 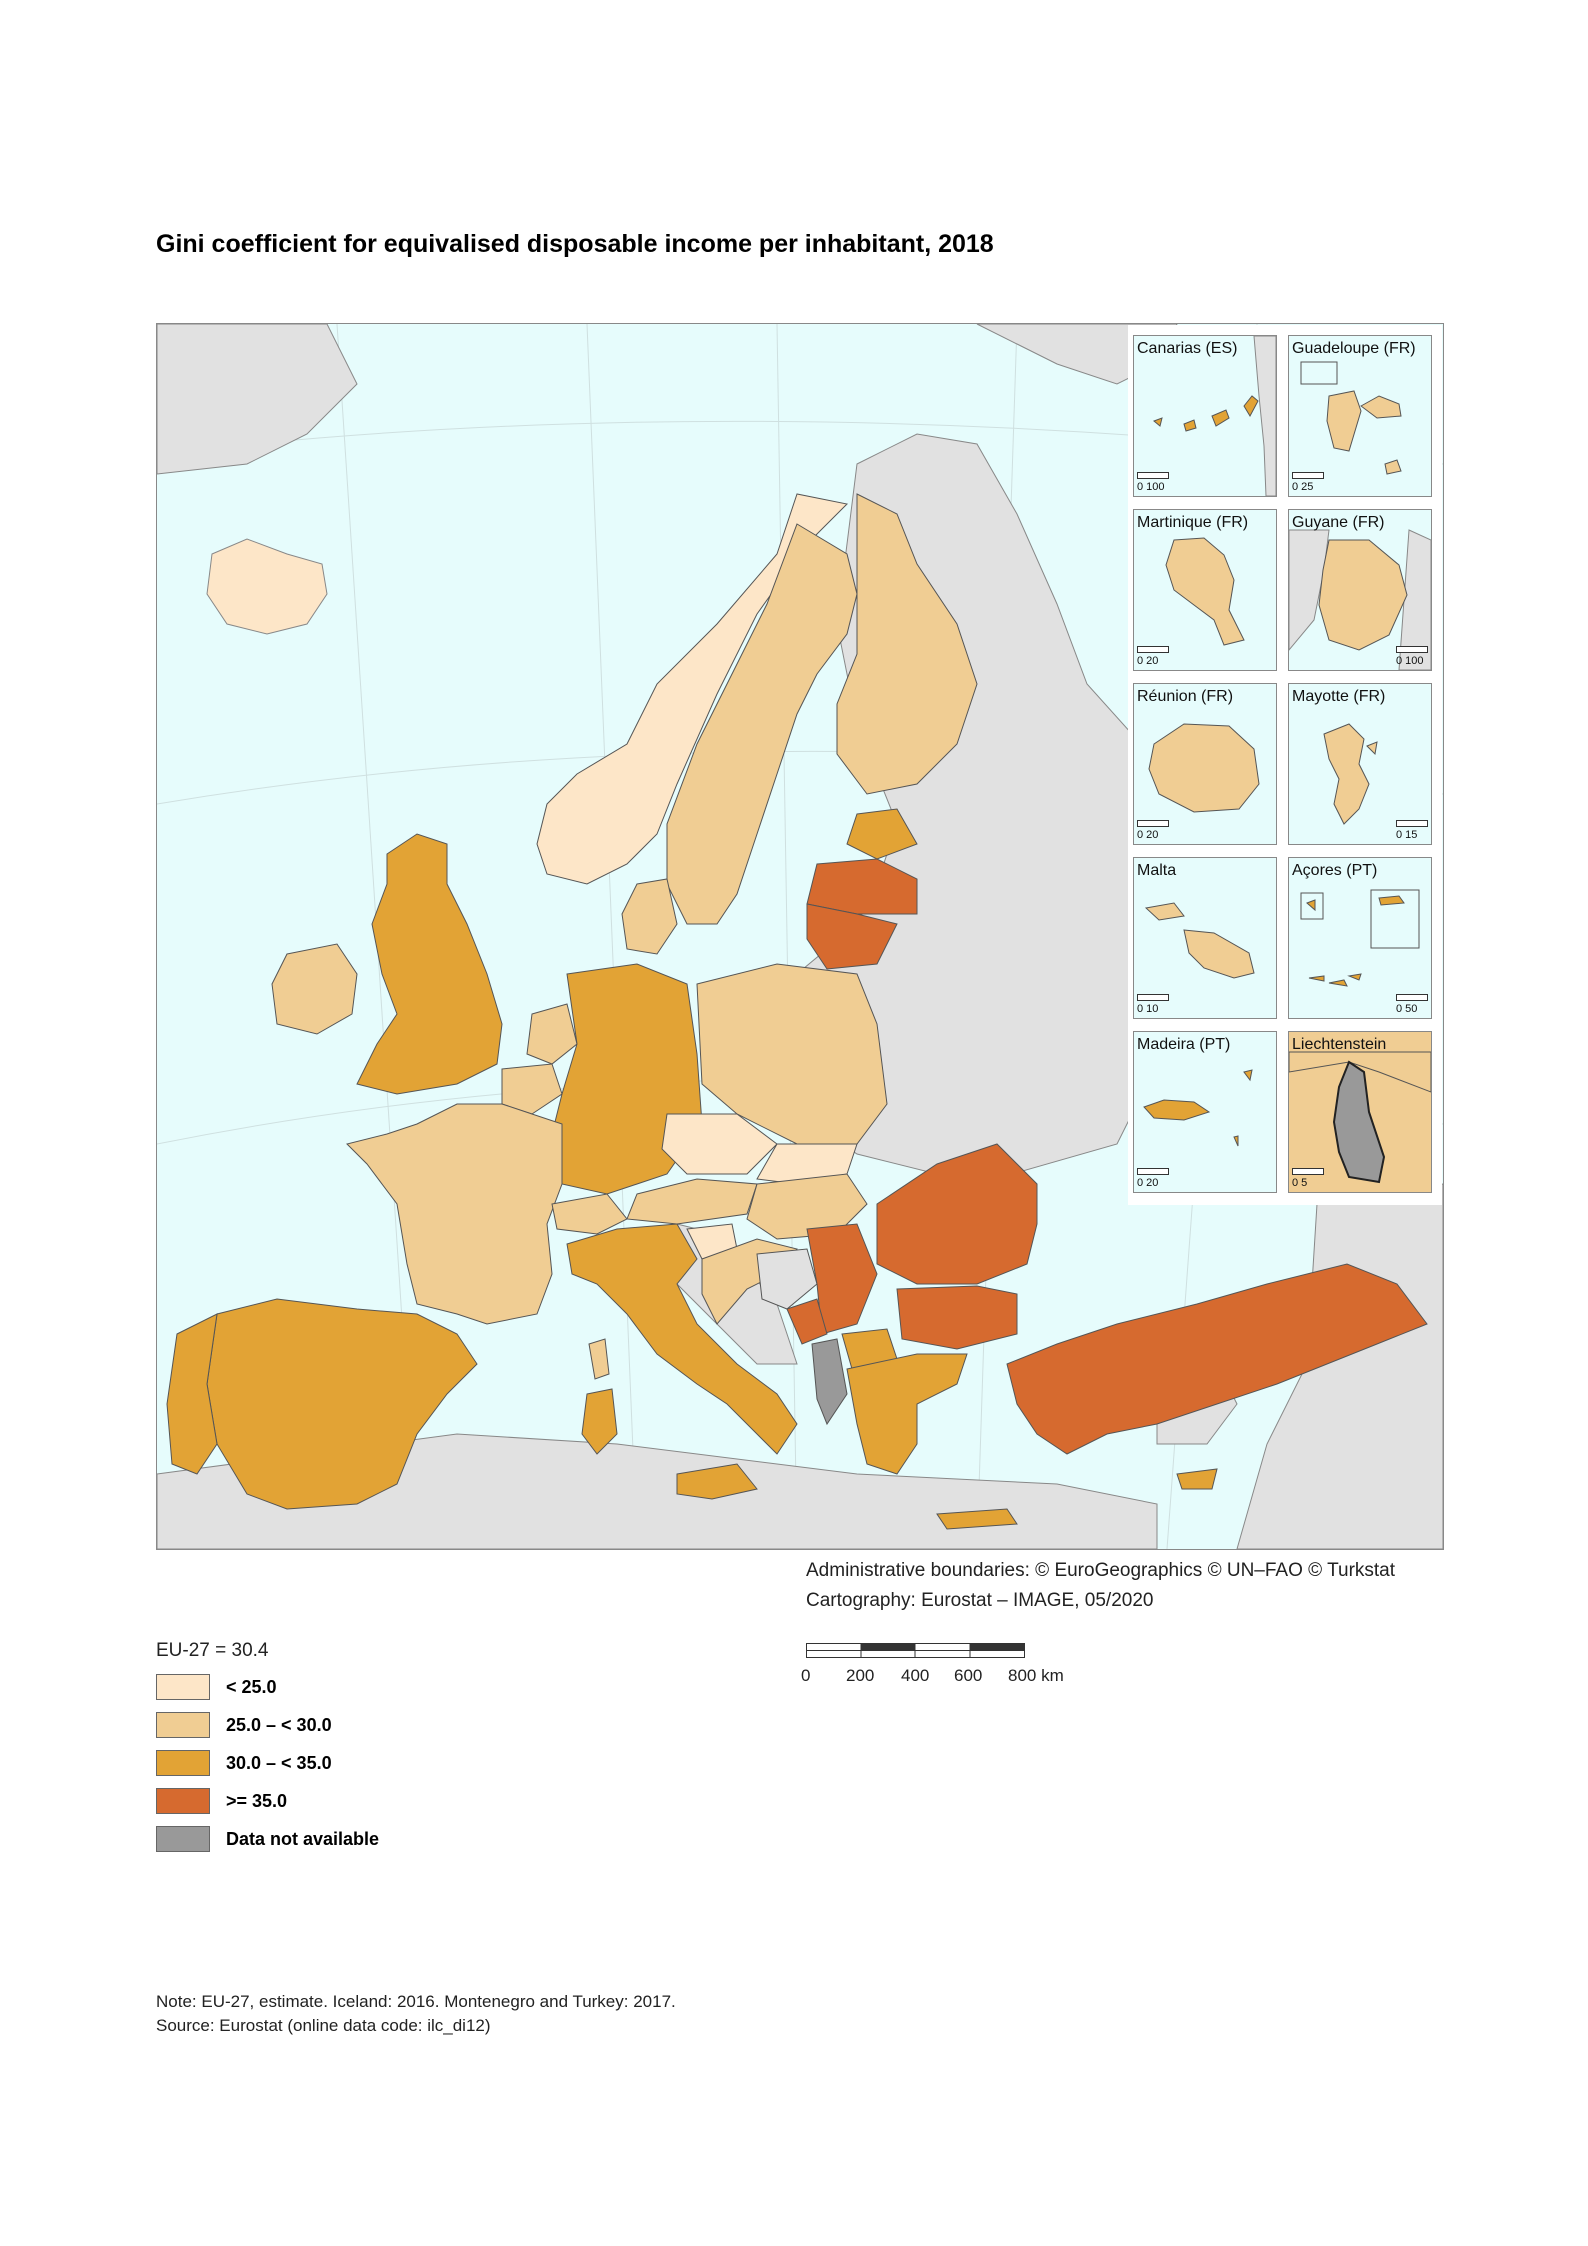 I want to click on inset-malta: Malta 0 10, so click(x=1205, y=938).